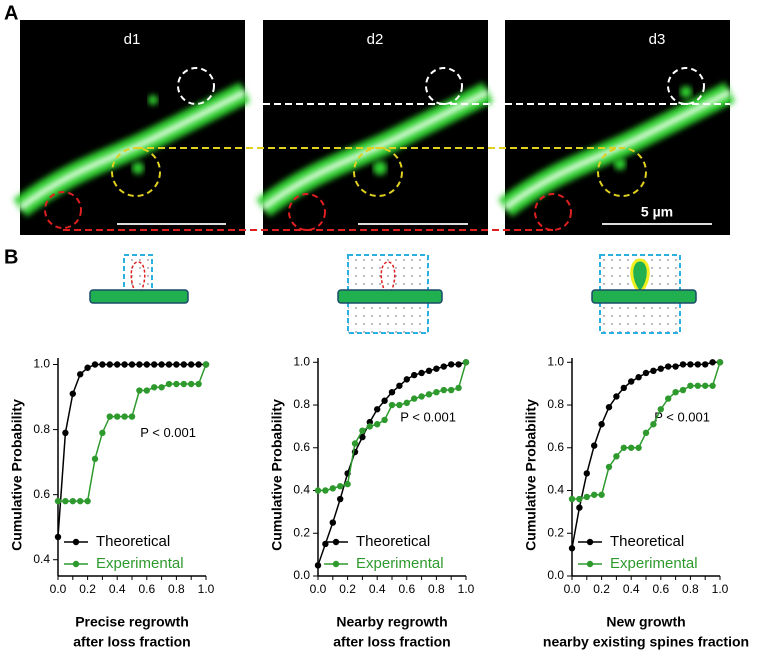  I want to click on image-d2: d2, so click(375, 127).